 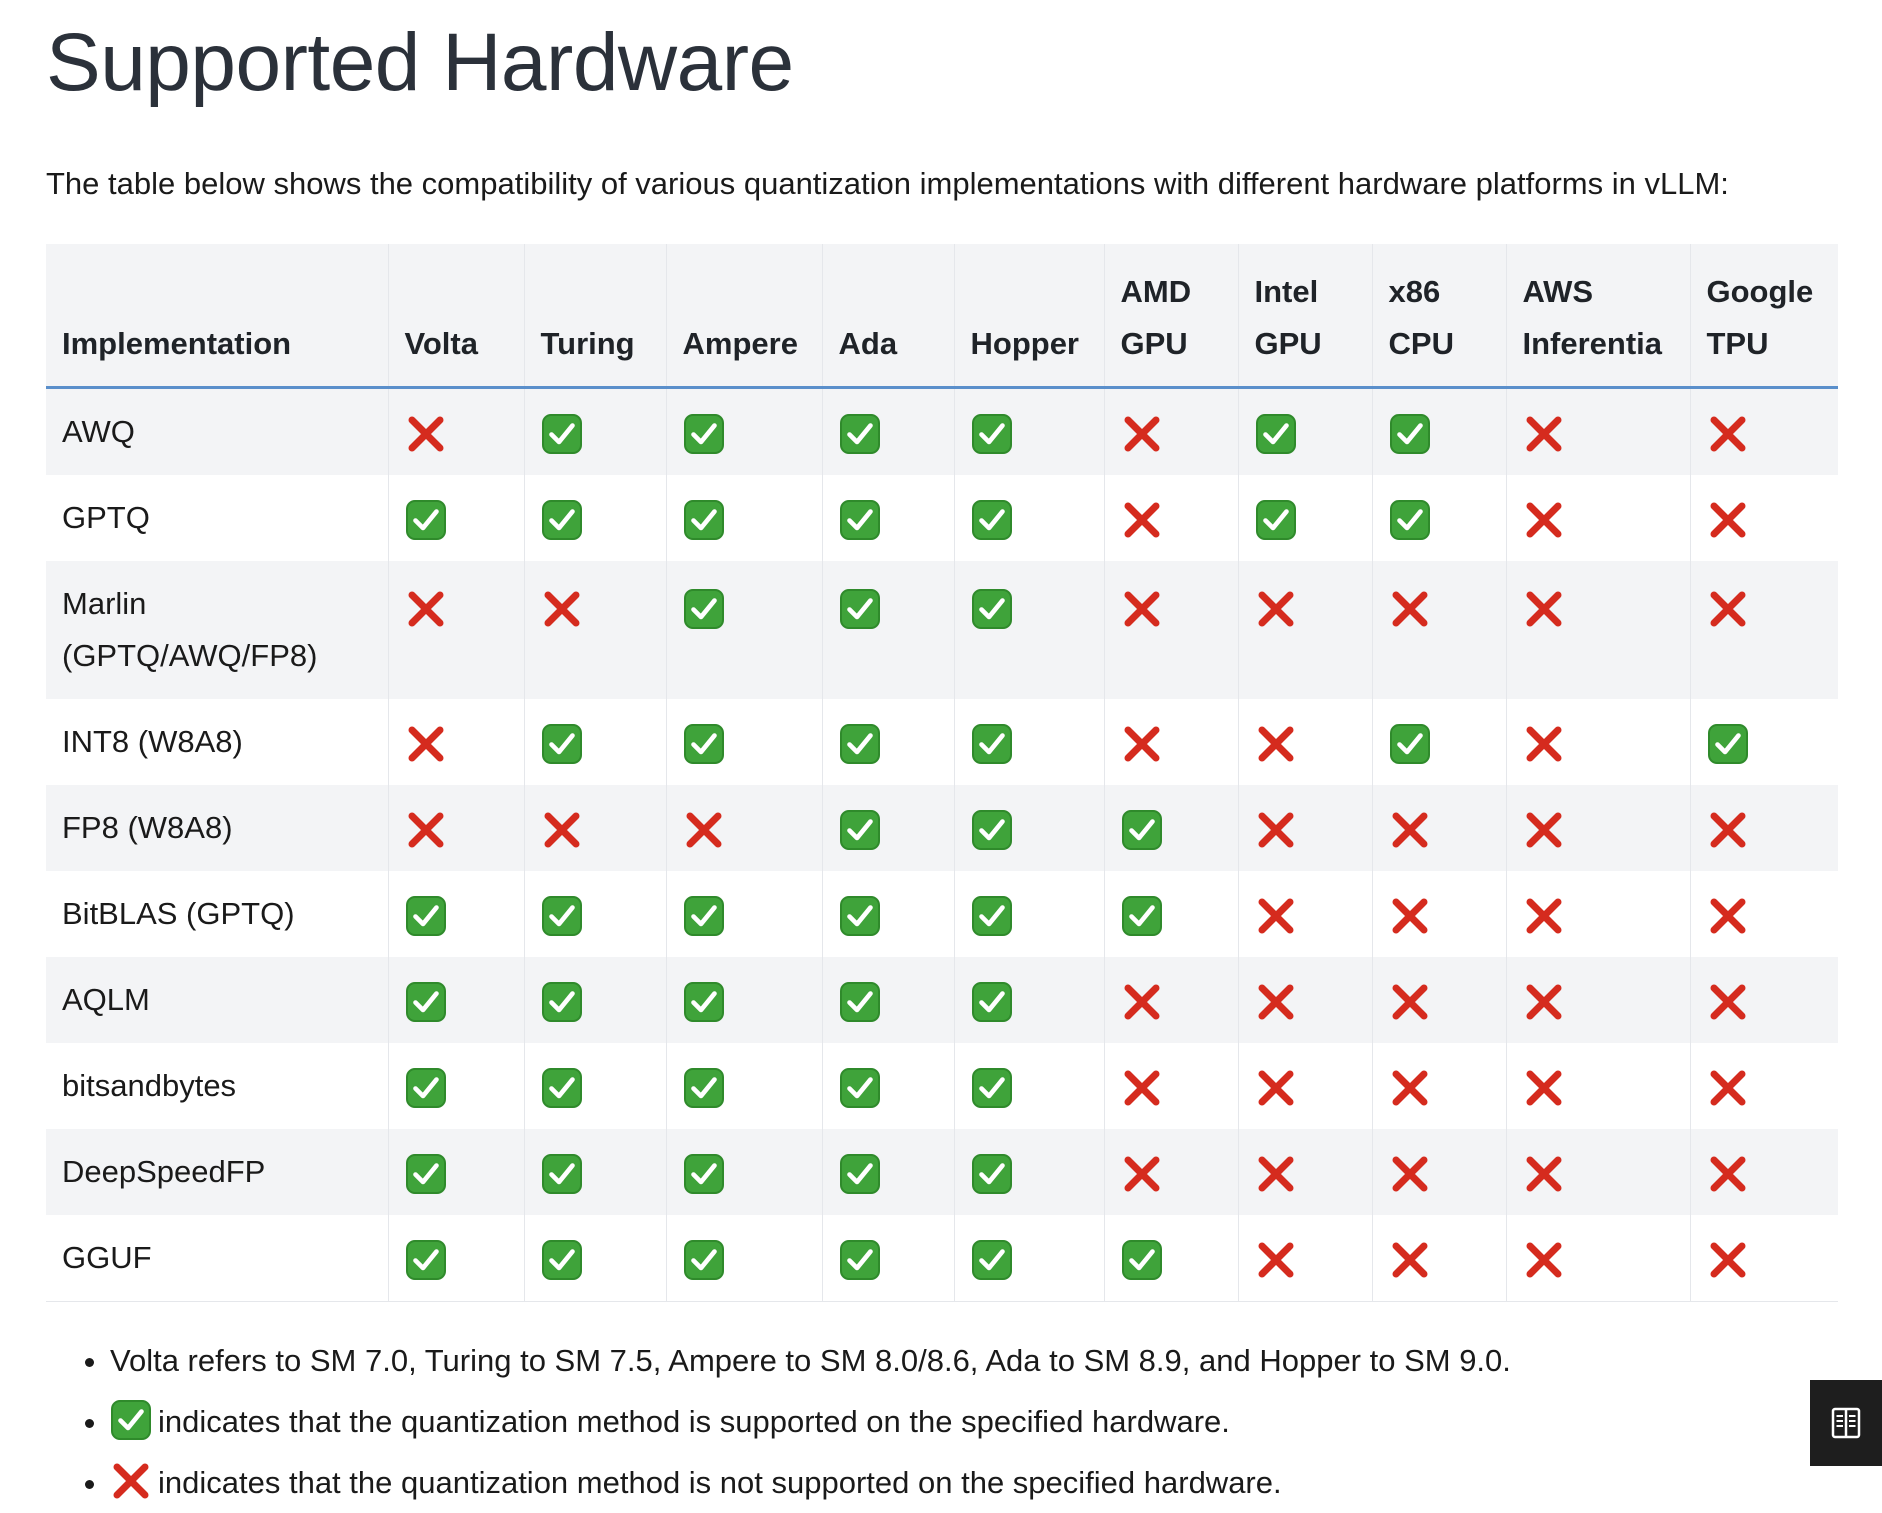 I want to click on table-row: AWQ, so click(x=942, y=431).